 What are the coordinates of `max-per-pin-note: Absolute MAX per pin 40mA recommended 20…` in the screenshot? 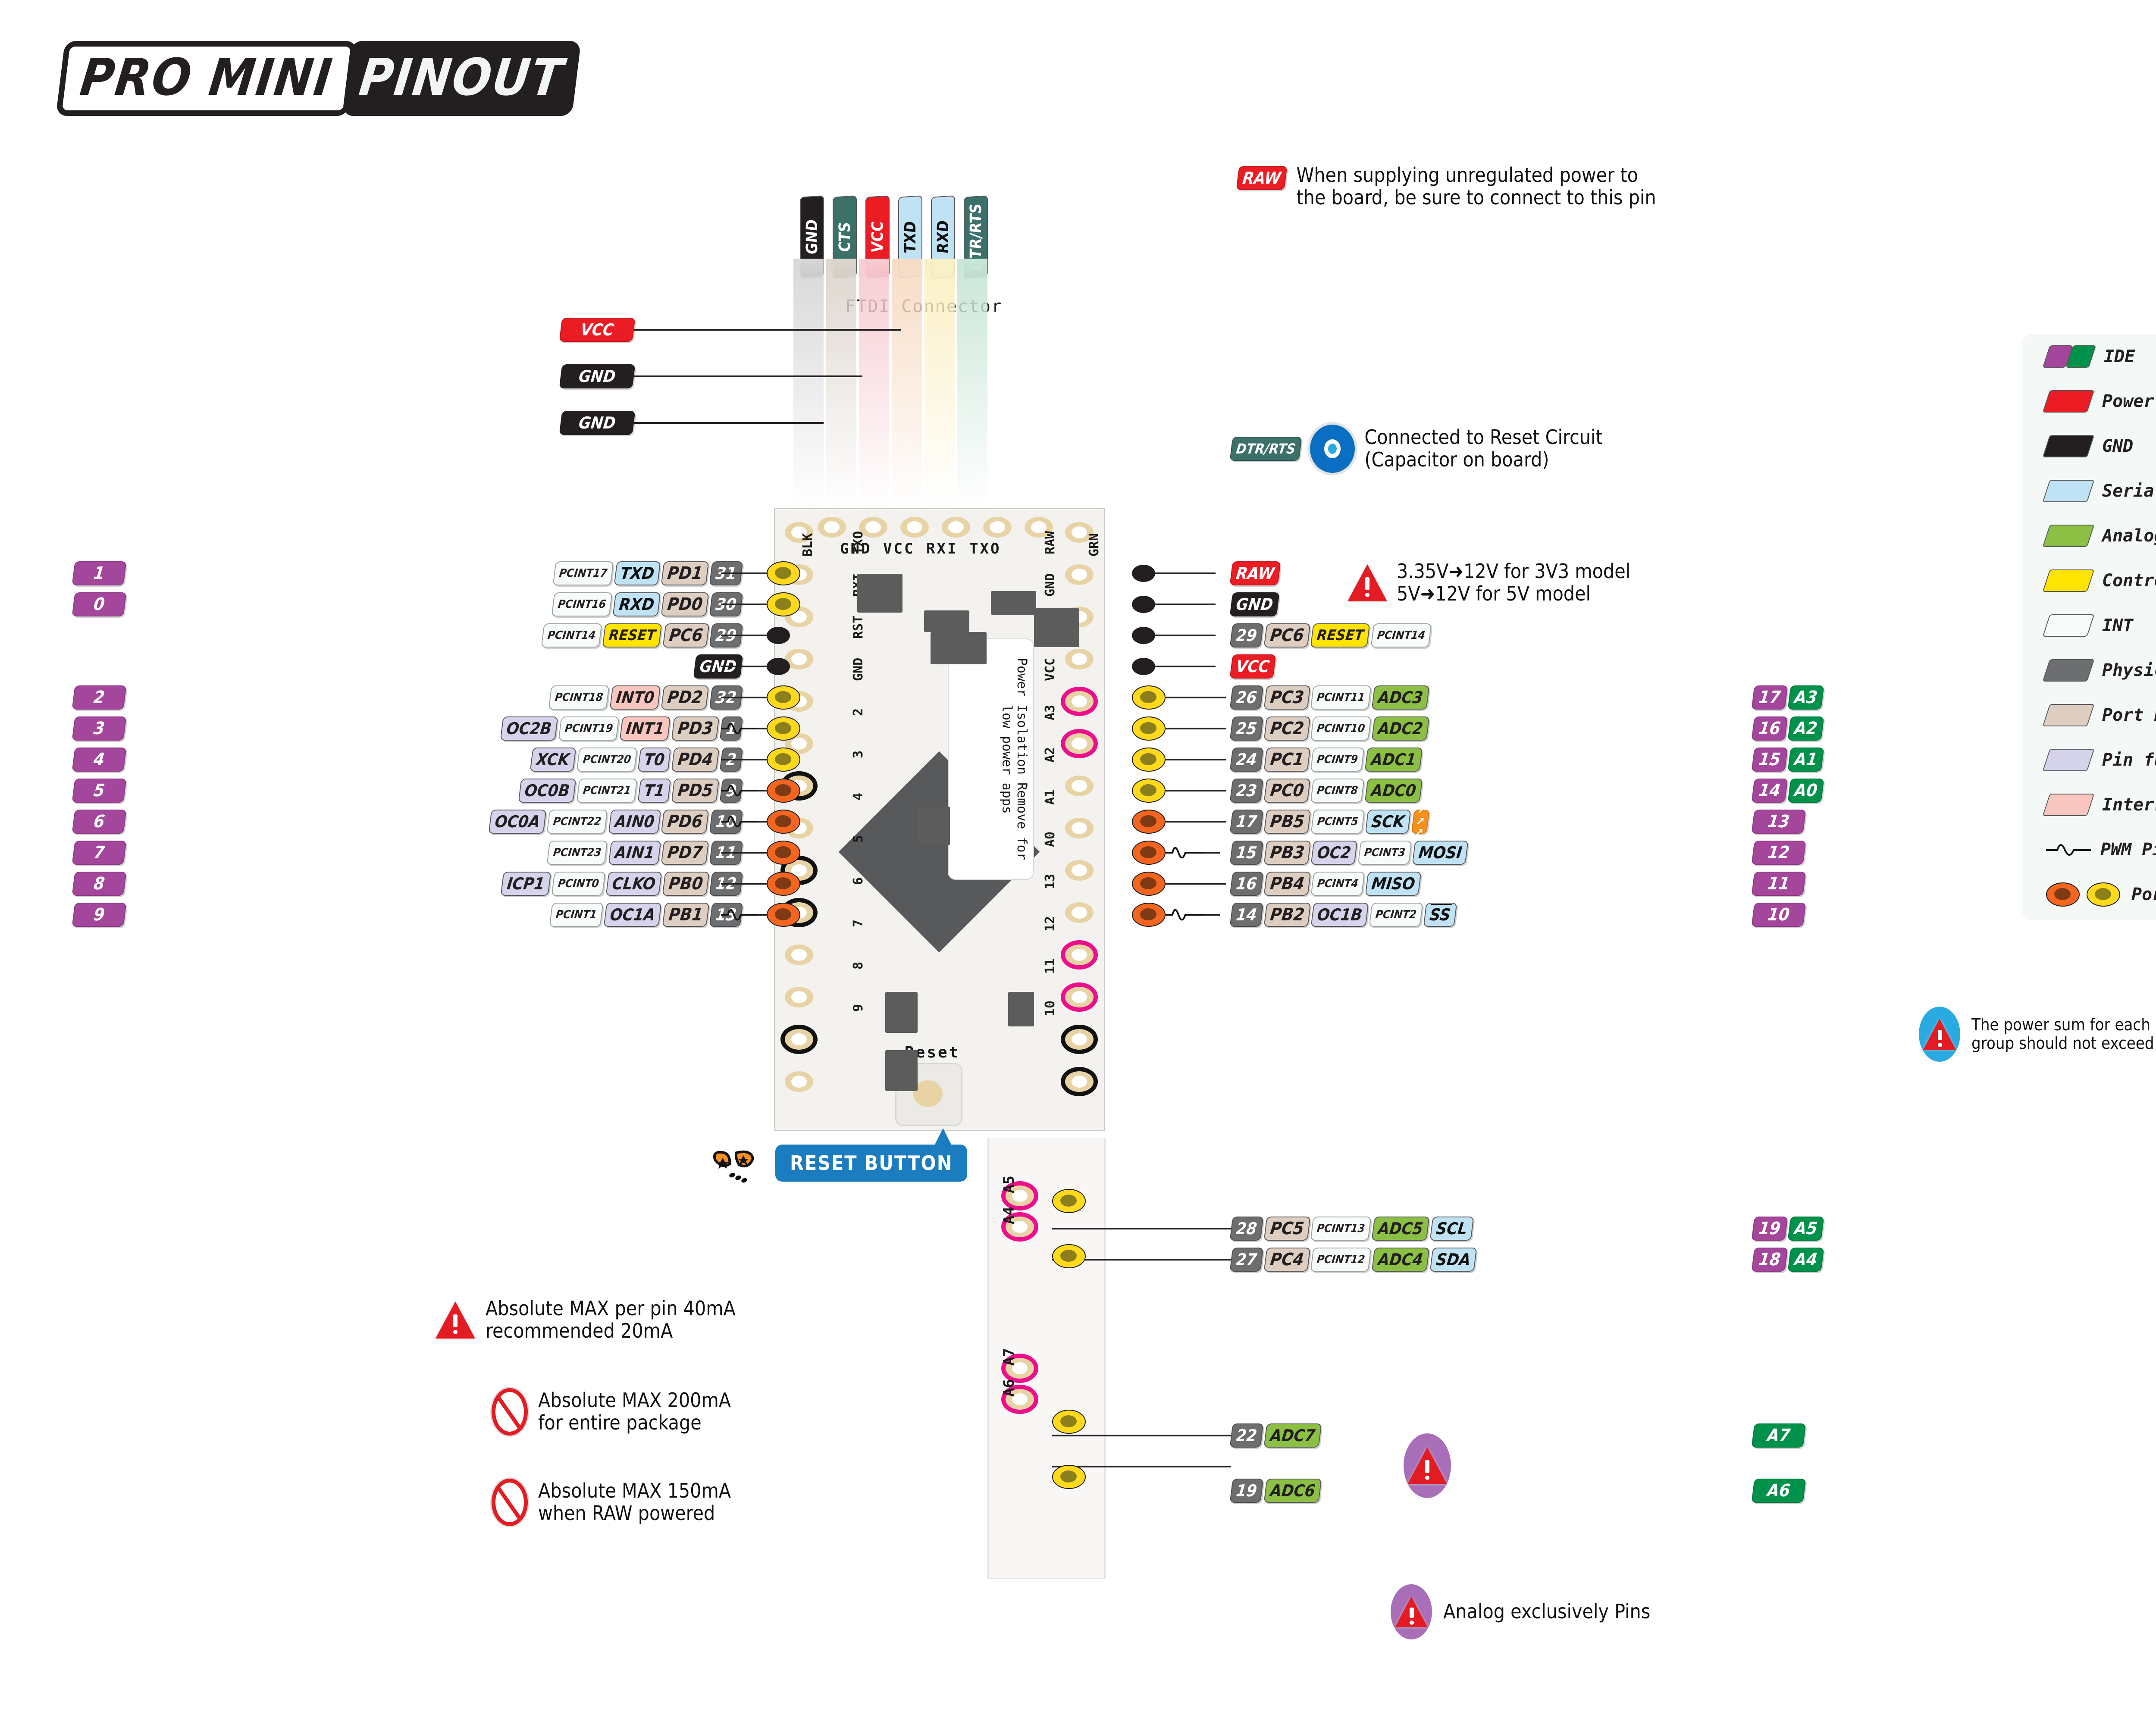 It's located at (586, 1319).